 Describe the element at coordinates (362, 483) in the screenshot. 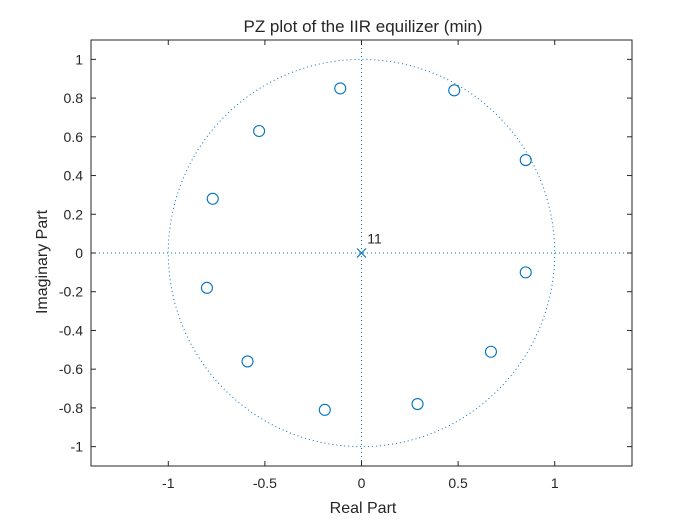

I see `x-tick-label: 0` at that location.